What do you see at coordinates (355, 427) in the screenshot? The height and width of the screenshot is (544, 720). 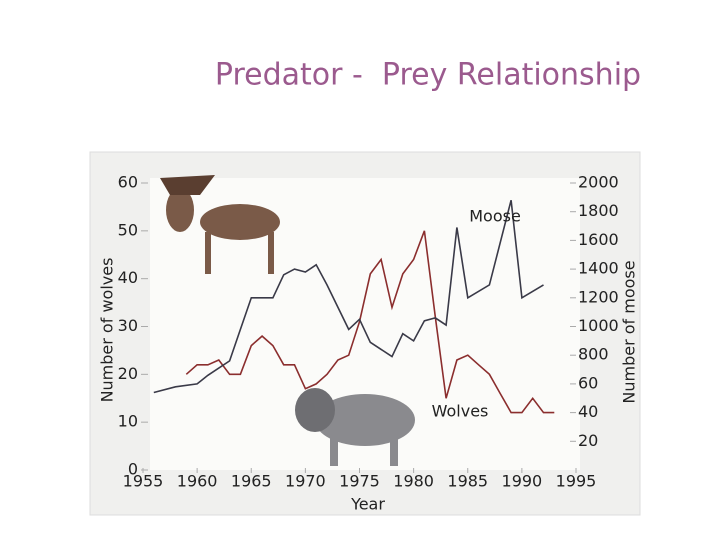 I see `wolf-picture` at bounding box center [355, 427].